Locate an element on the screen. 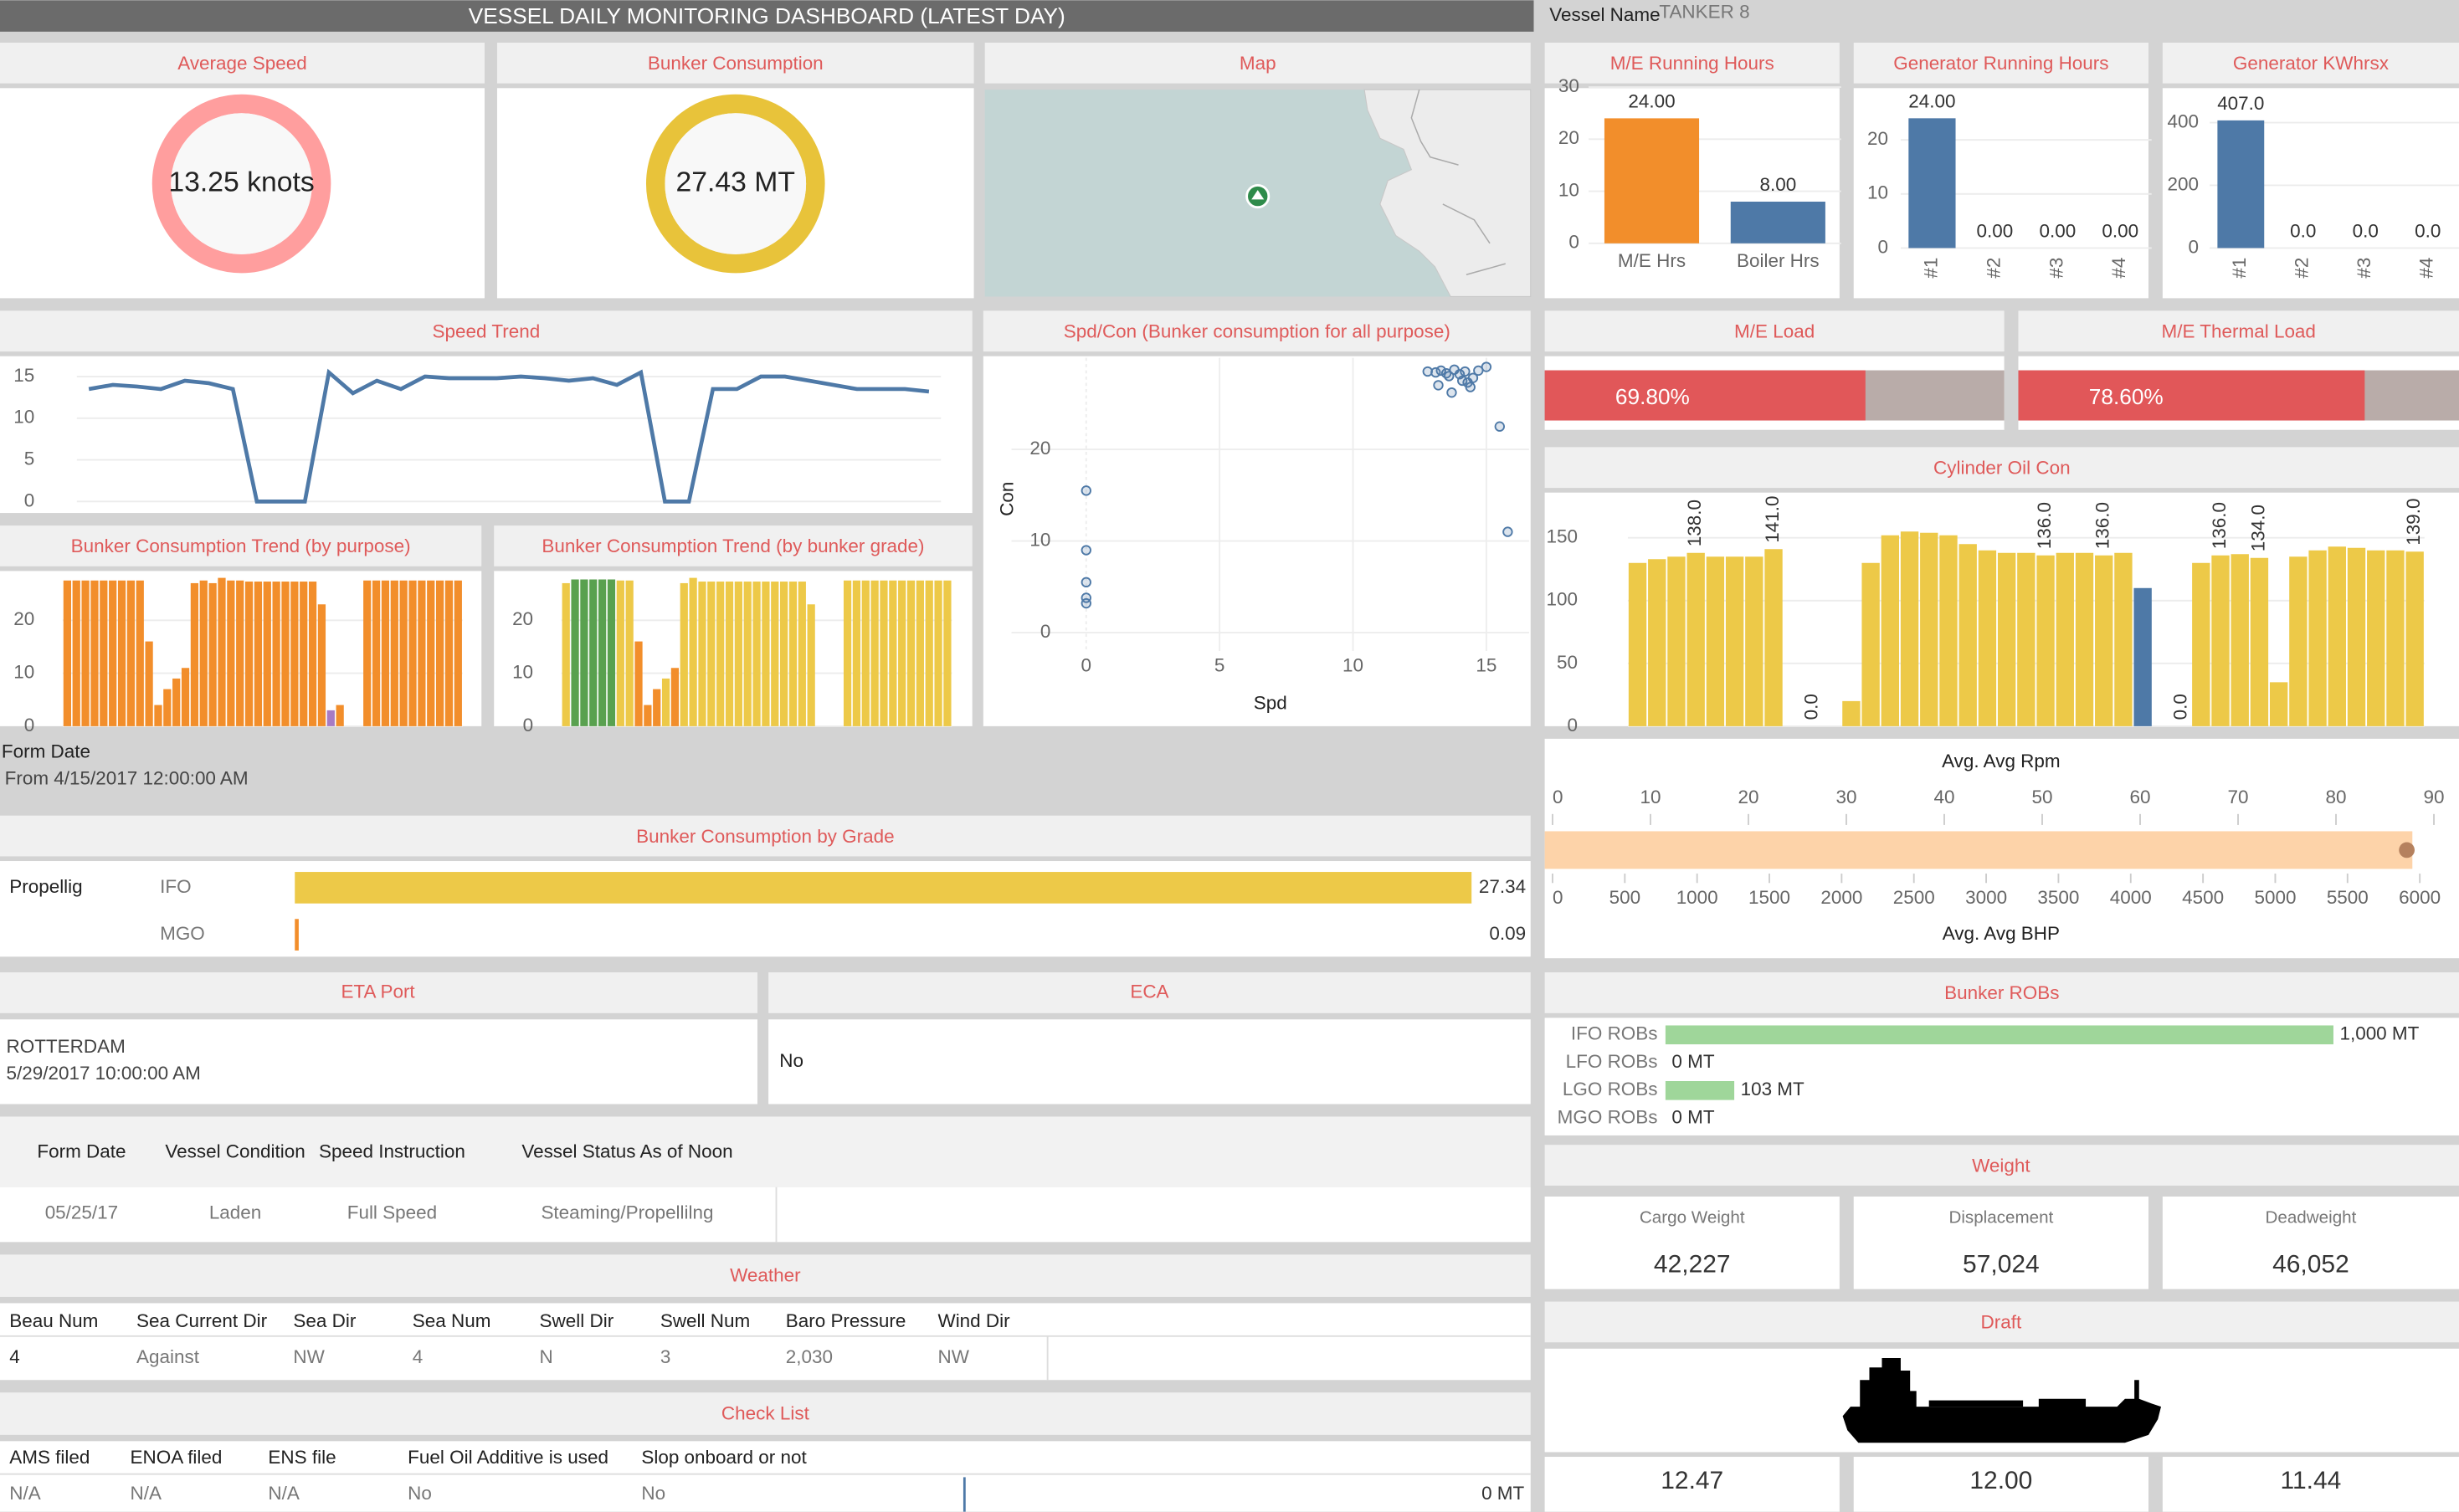 This screenshot has height=1512, width=2459. table-header: Wind Dir is located at coordinates (973, 1320).